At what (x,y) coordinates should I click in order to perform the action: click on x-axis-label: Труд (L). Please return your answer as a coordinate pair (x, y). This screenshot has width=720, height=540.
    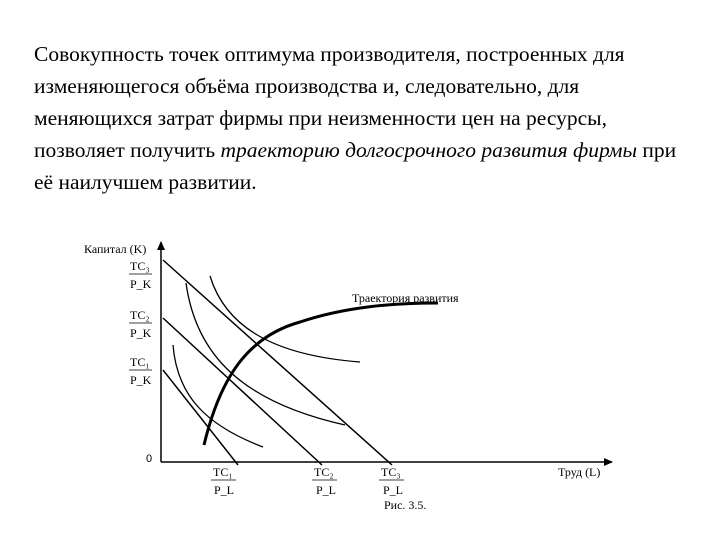
    Looking at the image, I should click on (579, 472).